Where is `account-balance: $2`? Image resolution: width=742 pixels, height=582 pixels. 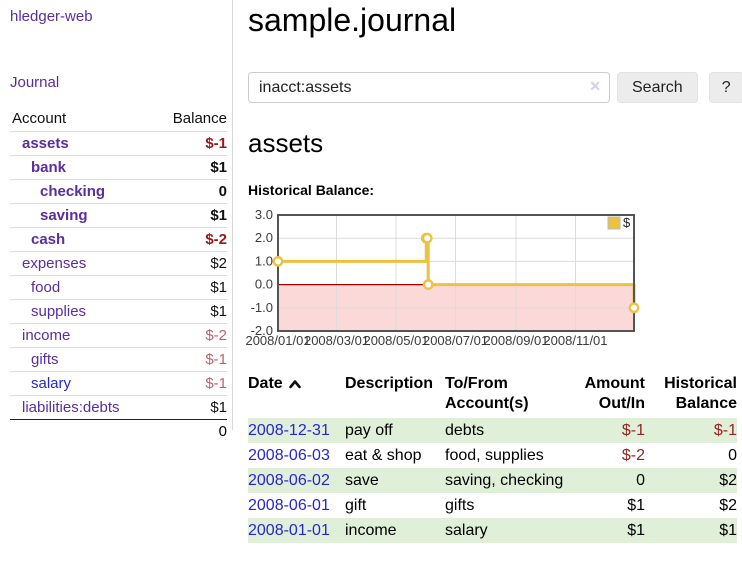 account-balance: $2 is located at coordinates (190, 263).